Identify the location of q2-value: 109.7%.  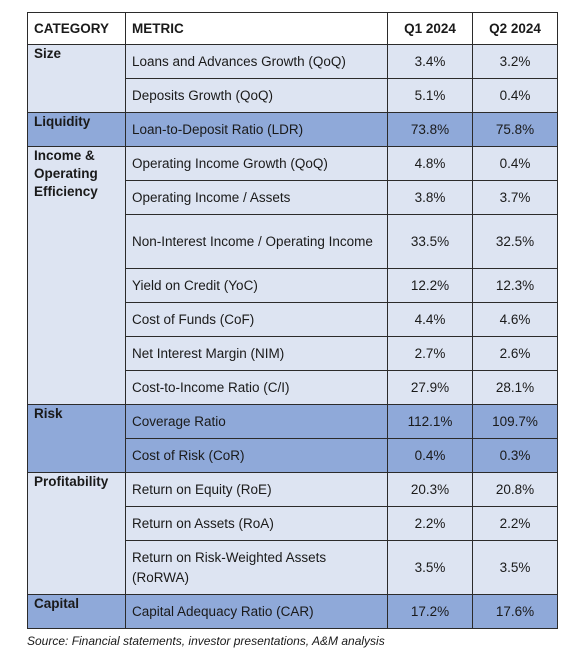
(515, 421).